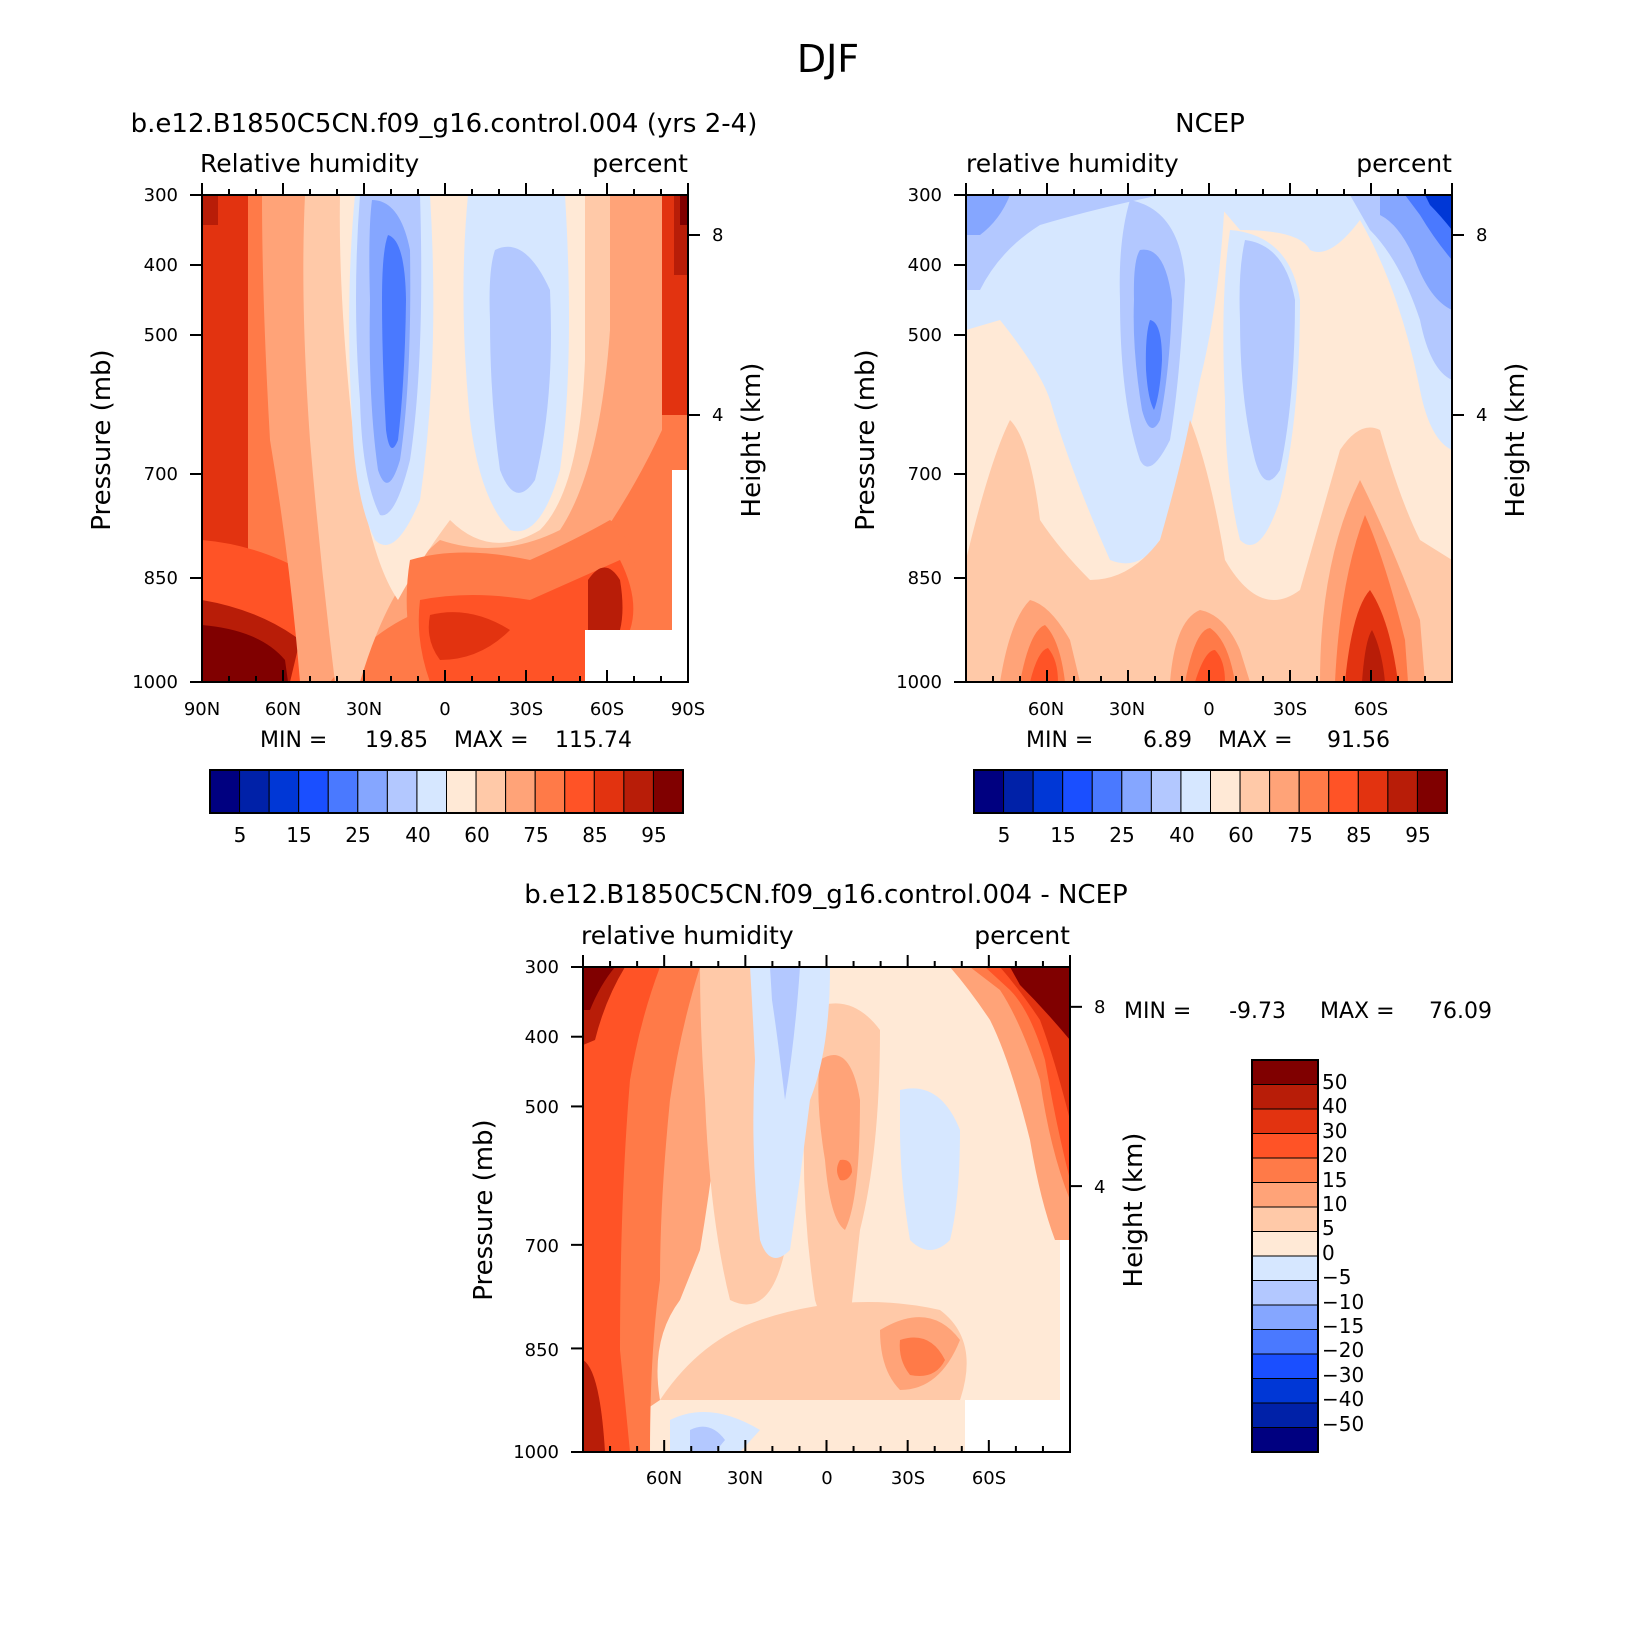 This screenshot has width=1641, height=1638. I want to click on x-tick-label: 30S, so click(908, 1478).